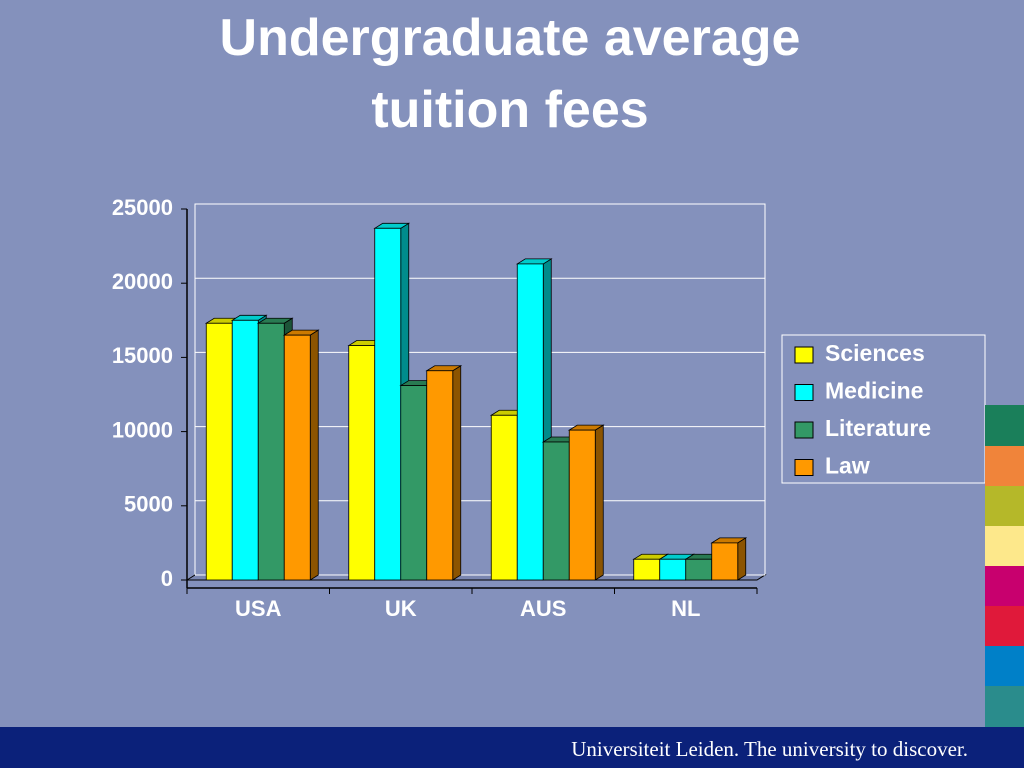  What do you see at coordinates (847, 466) in the screenshot?
I see `legend-label: Law` at bounding box center [847, 466].